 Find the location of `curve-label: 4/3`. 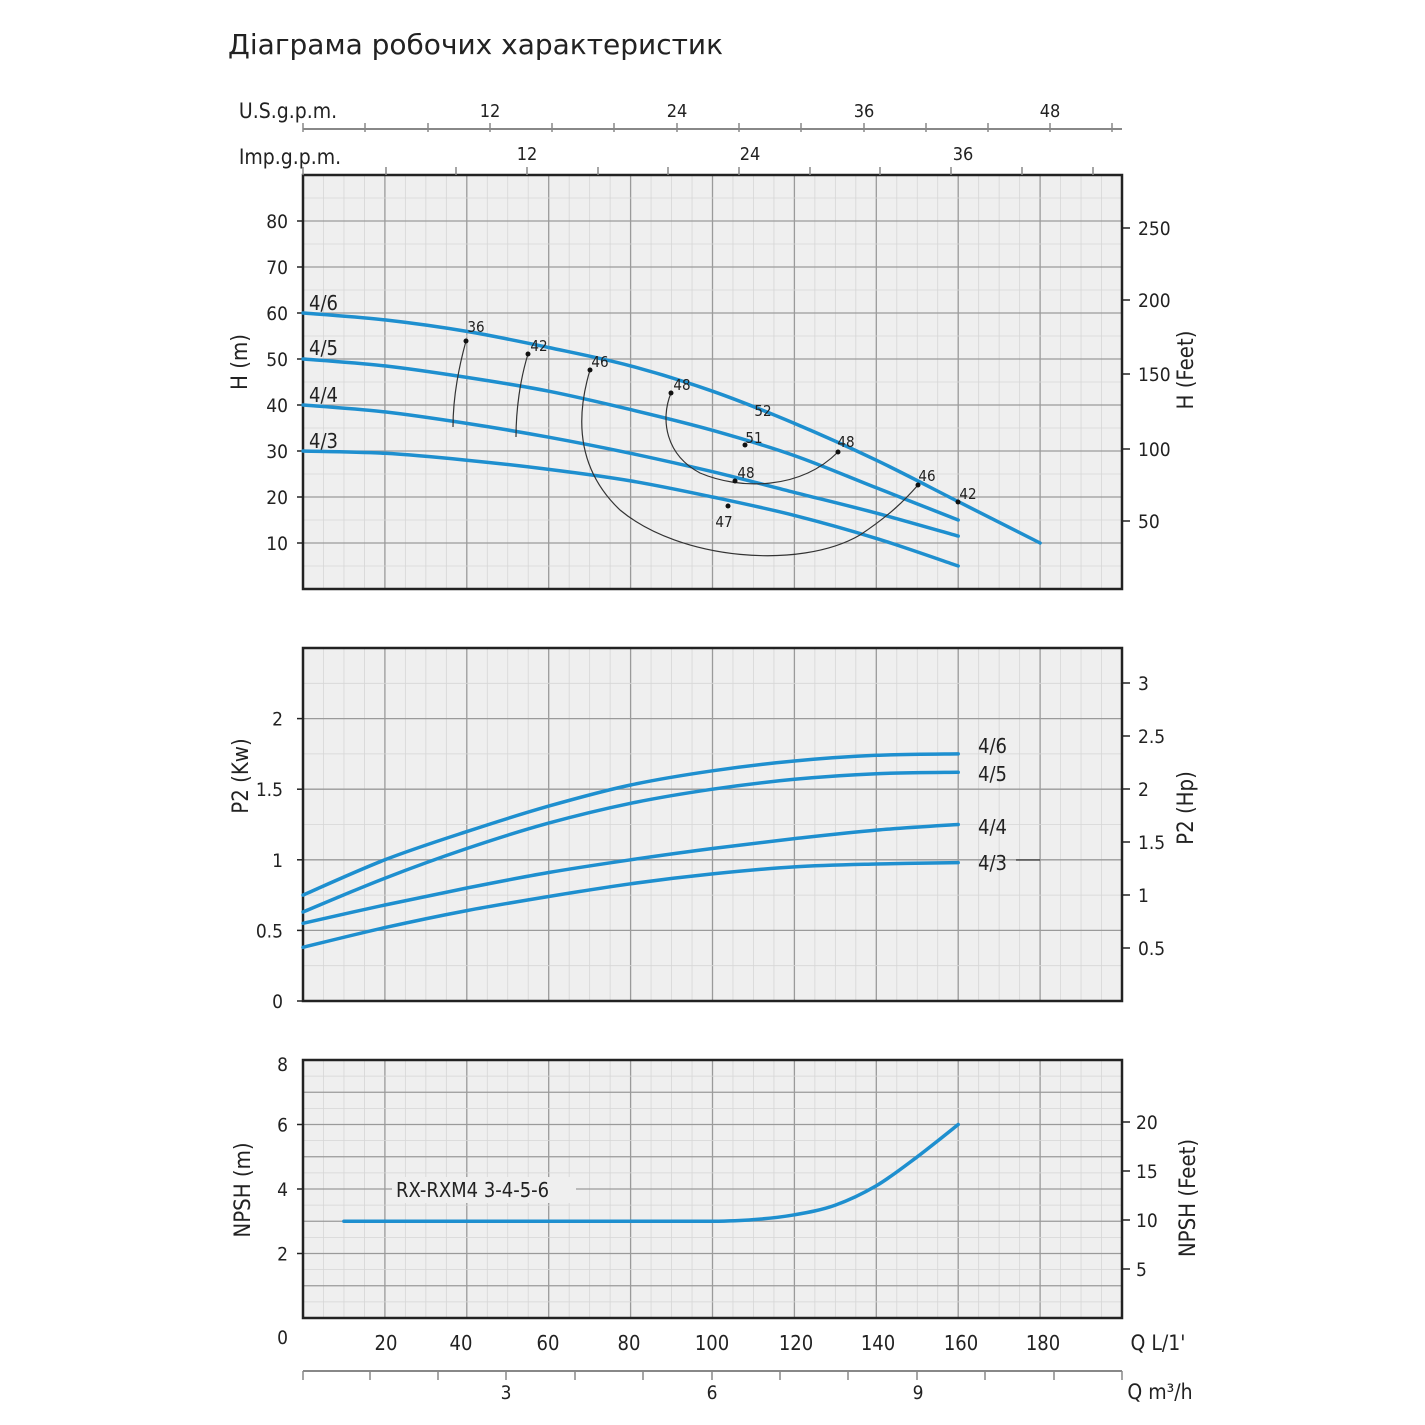

curve-label: 4/3 is located at coordinates (323, 441).